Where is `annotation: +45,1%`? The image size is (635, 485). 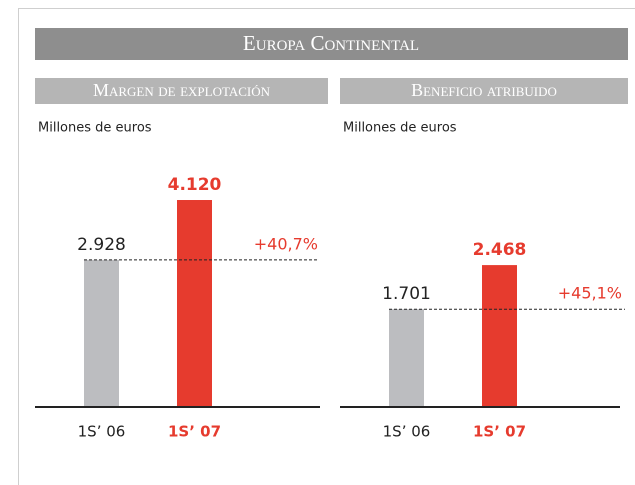 annotation: +45,1% is located at coordinates (590, 293).